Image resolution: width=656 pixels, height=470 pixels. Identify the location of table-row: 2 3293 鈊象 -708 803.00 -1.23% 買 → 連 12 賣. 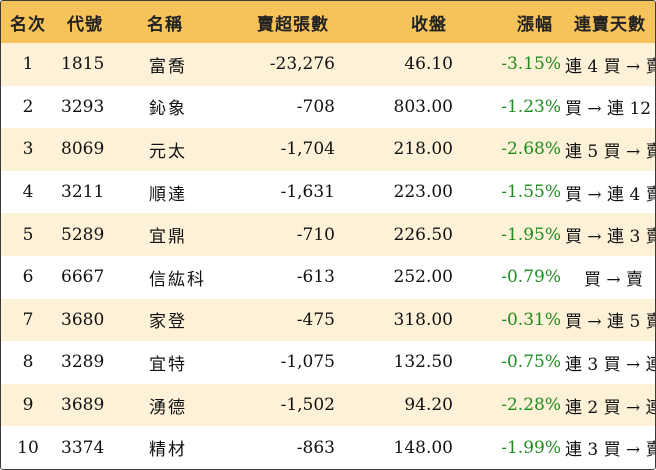
(328, 107).